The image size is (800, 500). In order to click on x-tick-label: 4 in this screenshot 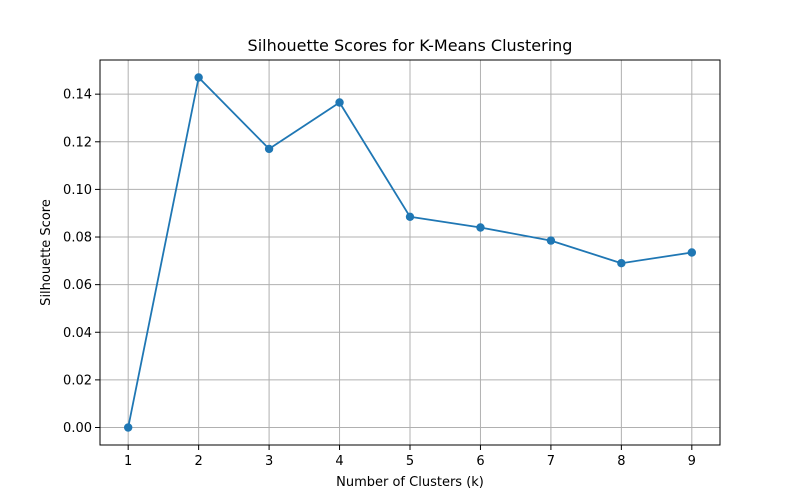, I will do `click(339, 461)`.